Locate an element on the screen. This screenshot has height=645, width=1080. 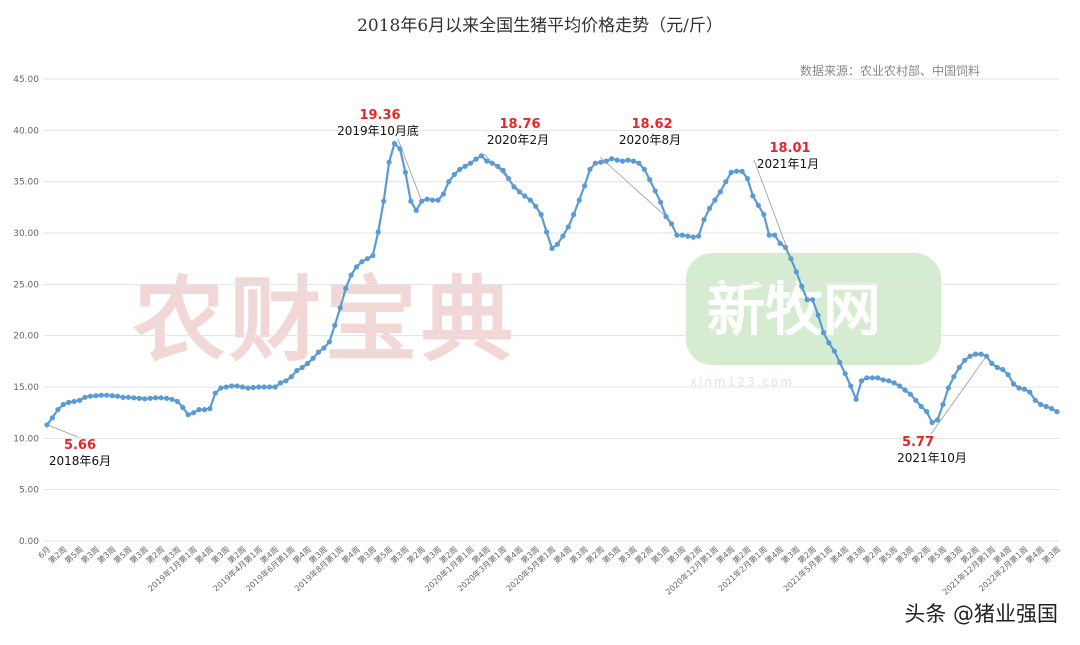
credit-watermark: 头条 @猪业强国 is located at coordinates (981, 614).